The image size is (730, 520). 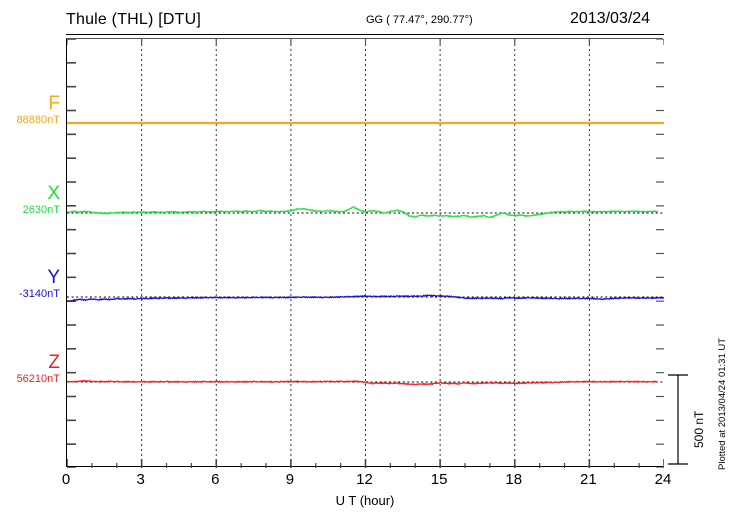 What do you see at coordinates (439, 479) in the screenshot?
I see `x-tick-label-15: 15` at bounding box center [439, 479].